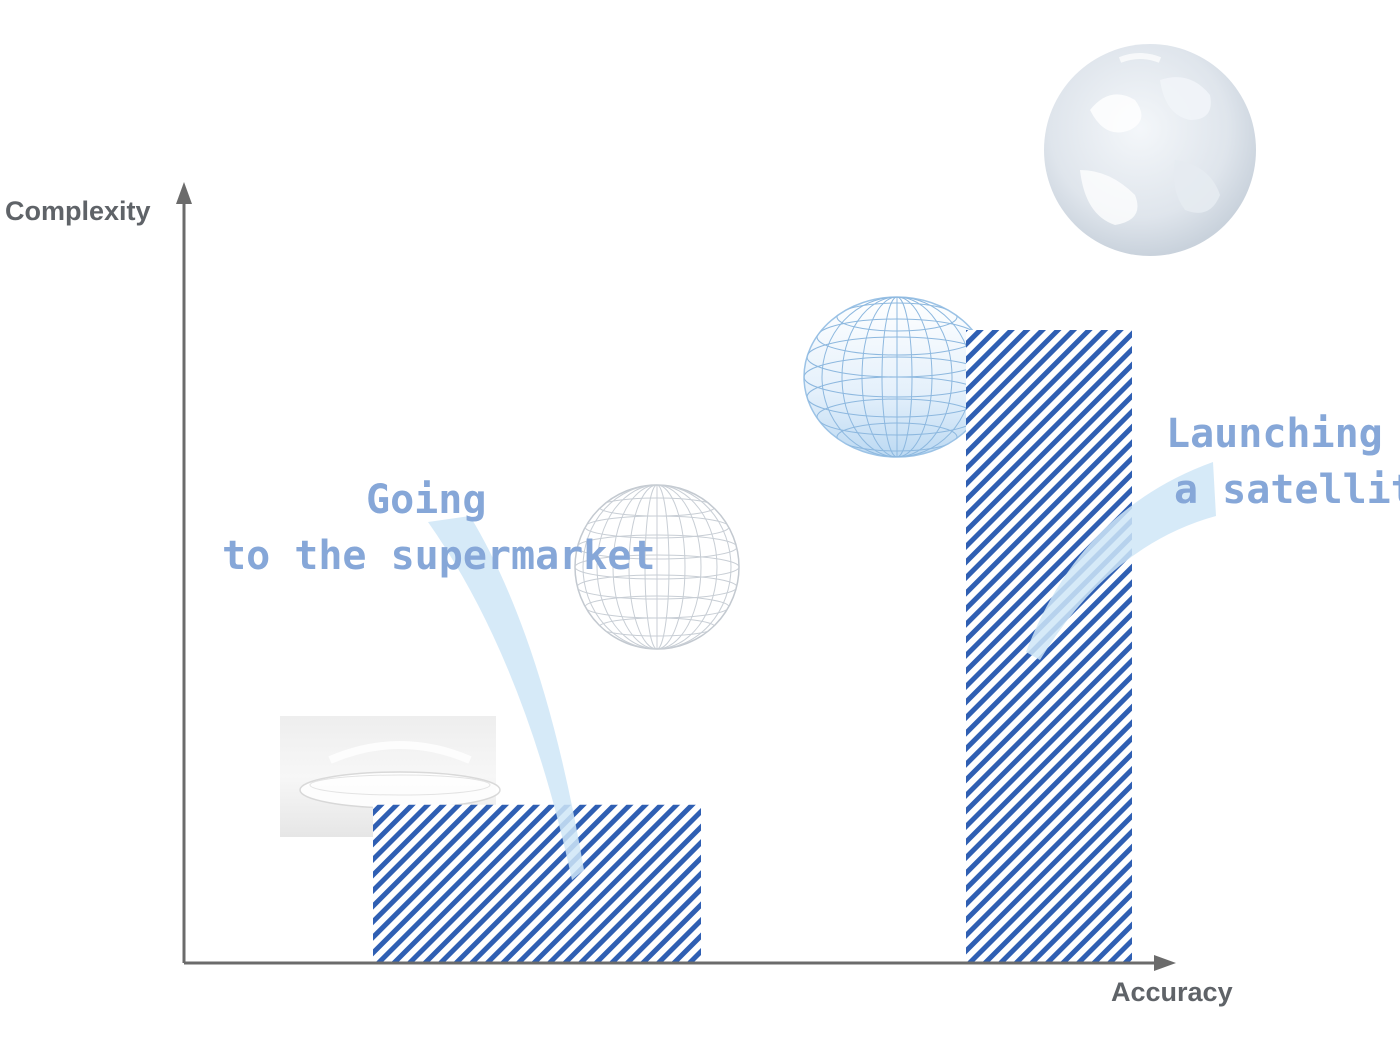  What do you see at coordinates (426, 500) in the screenshot?
I see `supermarket-annotation-line1: Going` at bounding box center [426, 500].